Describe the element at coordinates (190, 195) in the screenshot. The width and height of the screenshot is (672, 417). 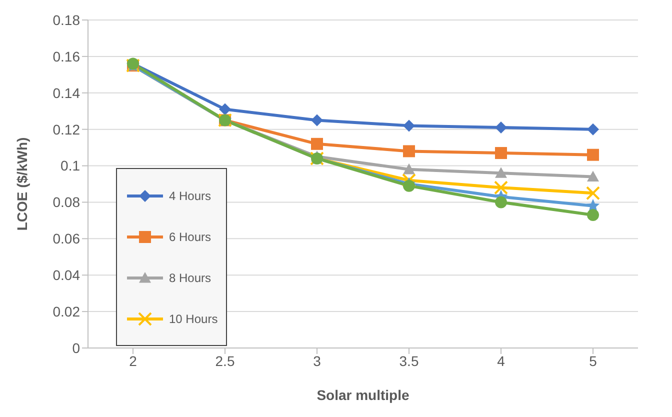
I see `legend-label: 4 Hours` at that location.